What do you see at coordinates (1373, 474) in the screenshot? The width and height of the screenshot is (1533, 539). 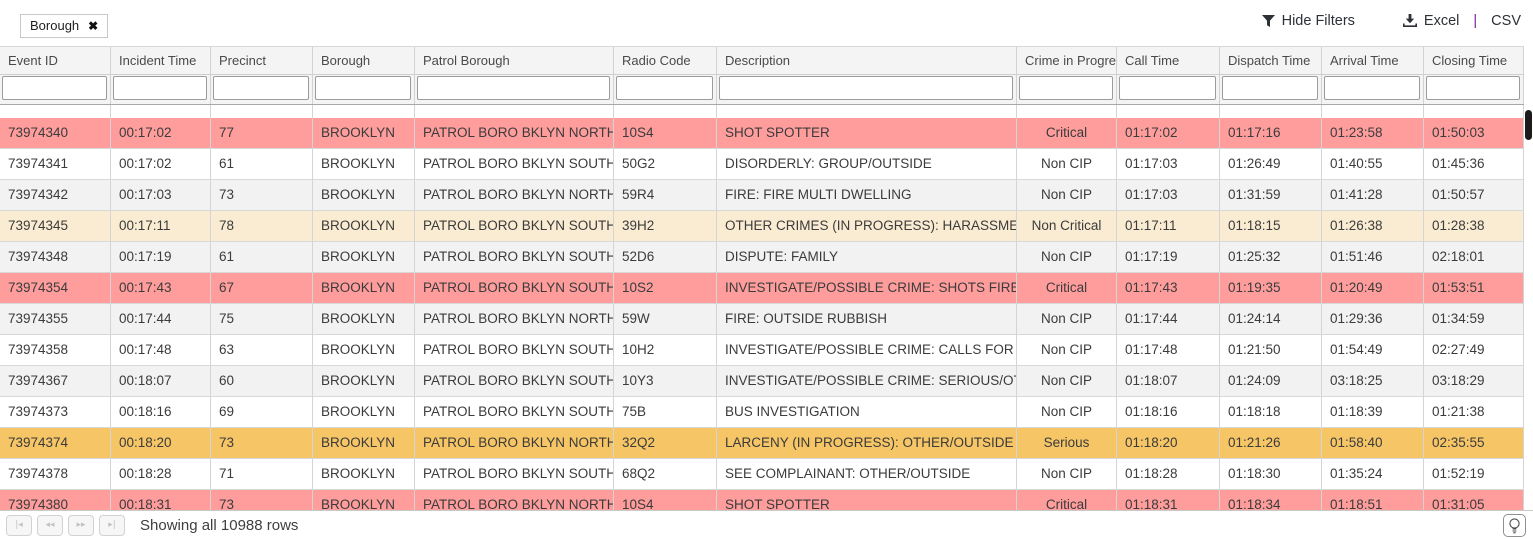 I see `table-cell: 01:35:24` at bounding box center [1373, 474].